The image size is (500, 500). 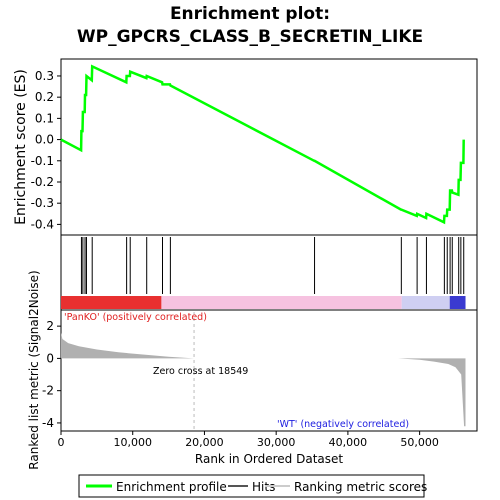 What do you see at coordinates (343, 424) in the screenshot?
I see `negative-correlation-label: 'WT' (negatively correlated)` at bounding box center [343, 424].